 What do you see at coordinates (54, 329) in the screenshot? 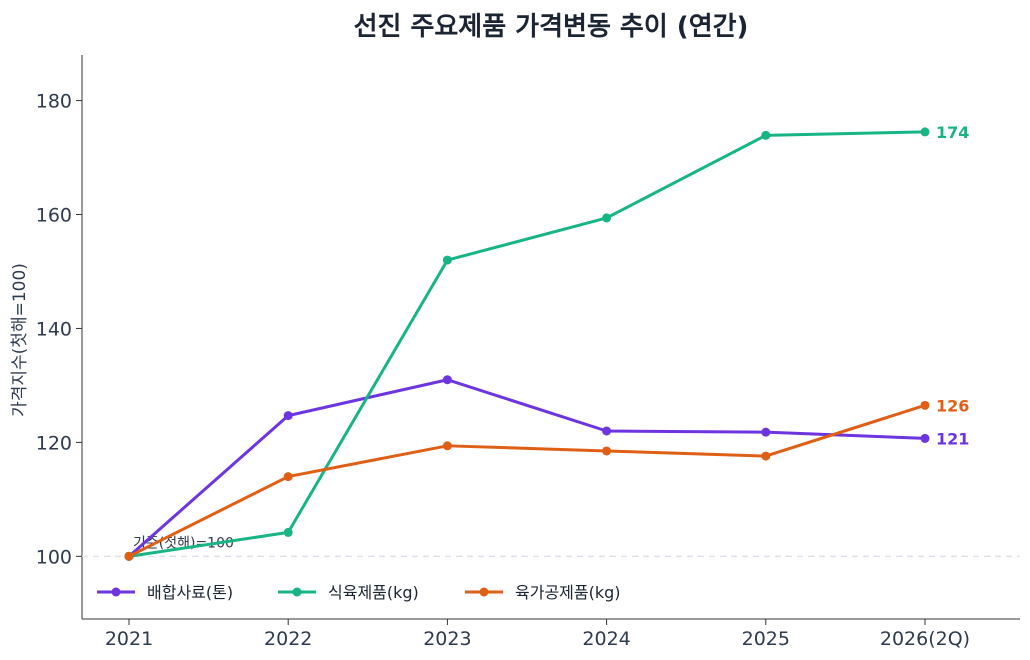
I see `y-tick-label: 140` at bounding box center [54, 329].